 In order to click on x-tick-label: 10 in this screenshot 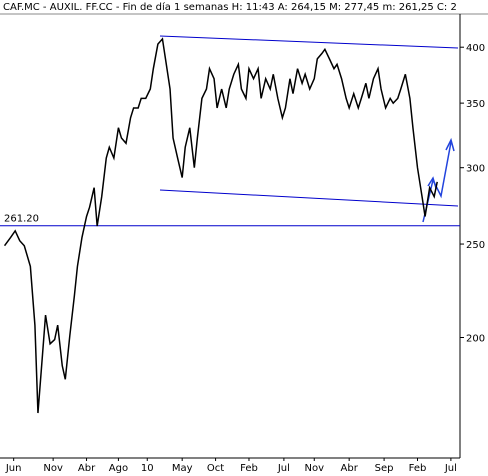, I will do `click(147, 468)`.